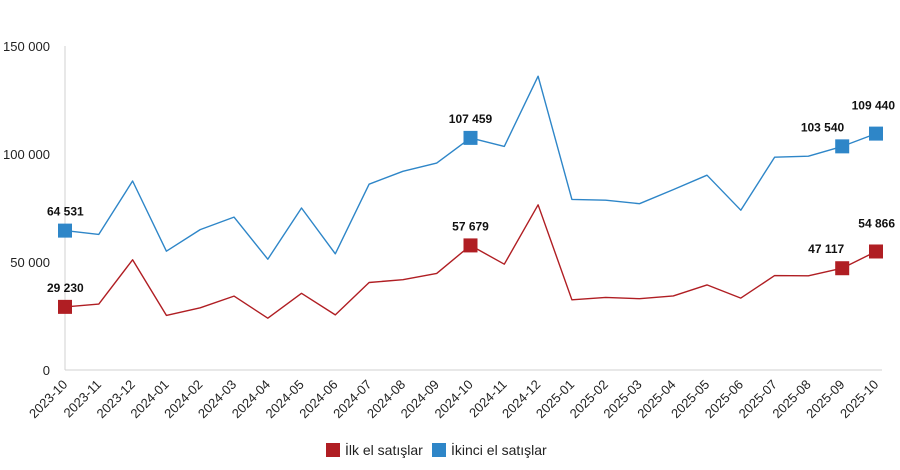  Describe the element at coordinates (826, 249) in the screenshot. I see `data-label: 47 117` at that location.